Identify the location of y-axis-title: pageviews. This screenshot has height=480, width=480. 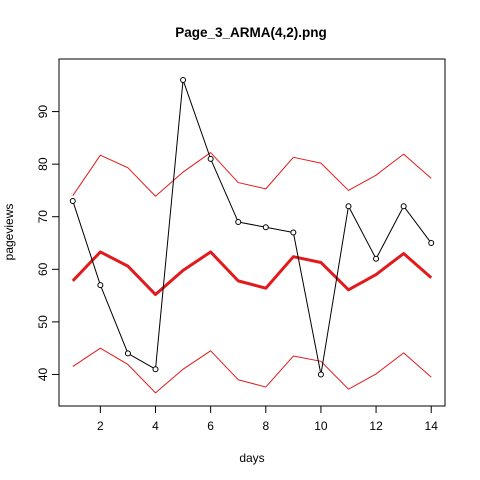
(9, 232).